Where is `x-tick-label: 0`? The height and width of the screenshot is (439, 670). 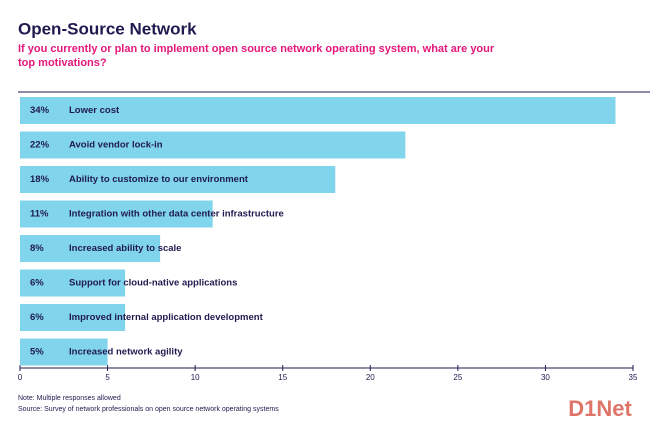 x-tick-label: 0 is located at coordinates (20, 377).